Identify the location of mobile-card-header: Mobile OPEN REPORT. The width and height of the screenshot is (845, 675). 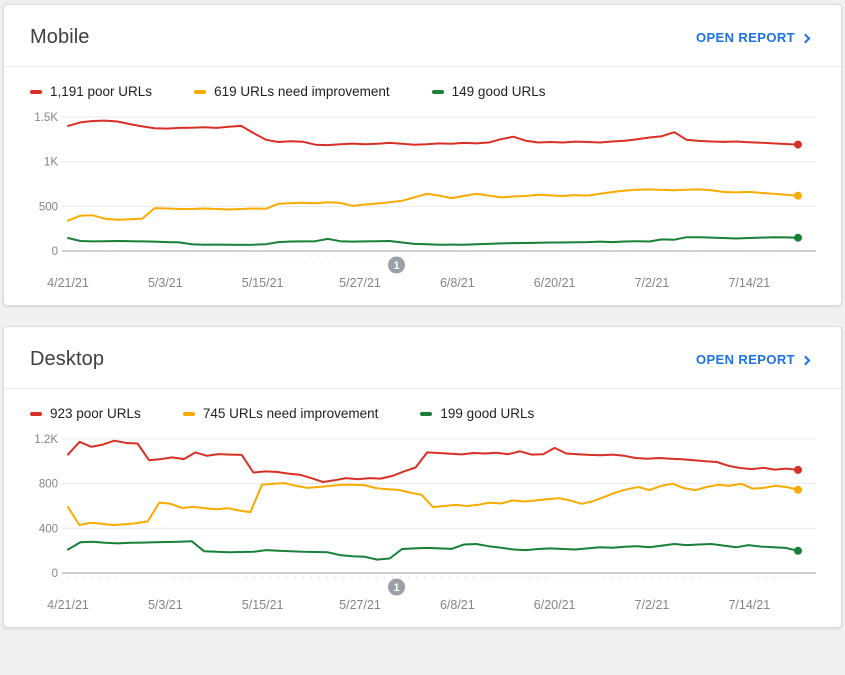
(422, 36).